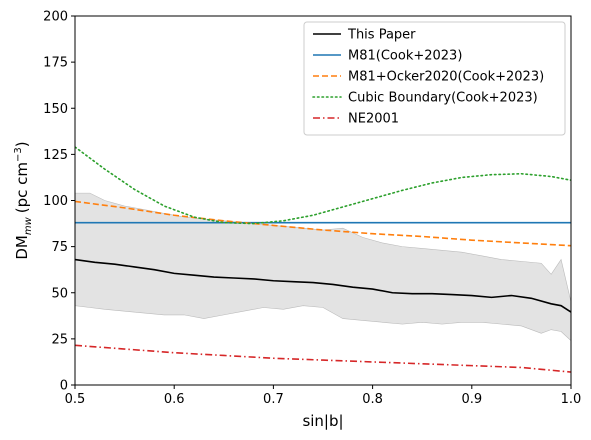 This screenshot has height=440, width=591. I want to click on legend-label: M81+Ocker2020(Cook+2023), so click(446, 77).